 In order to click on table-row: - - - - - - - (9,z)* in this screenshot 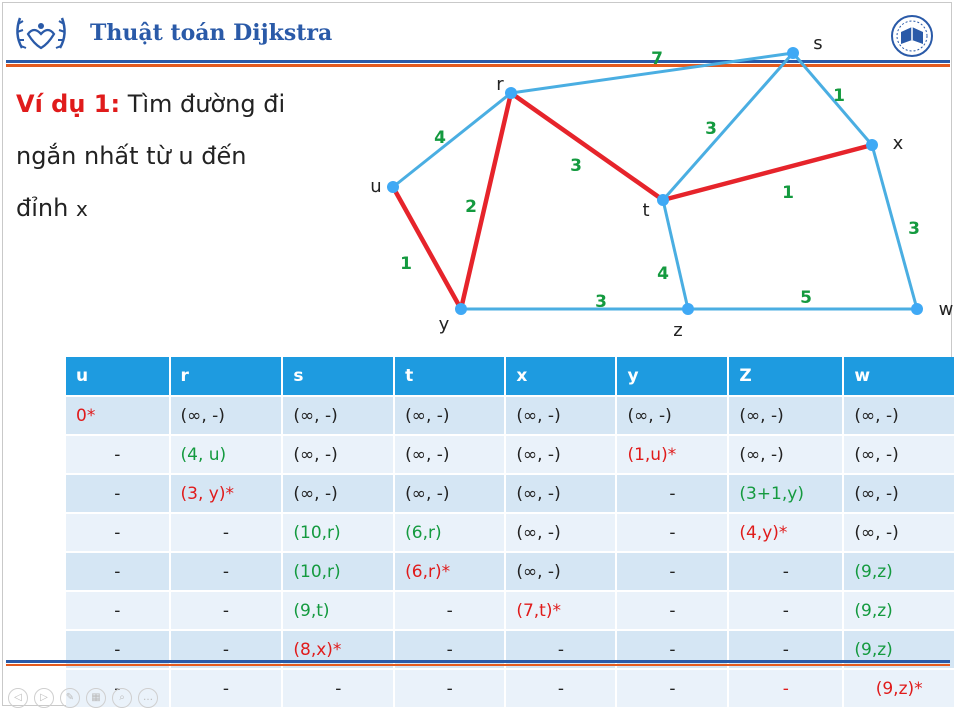, I will do `click(511, 687)`.